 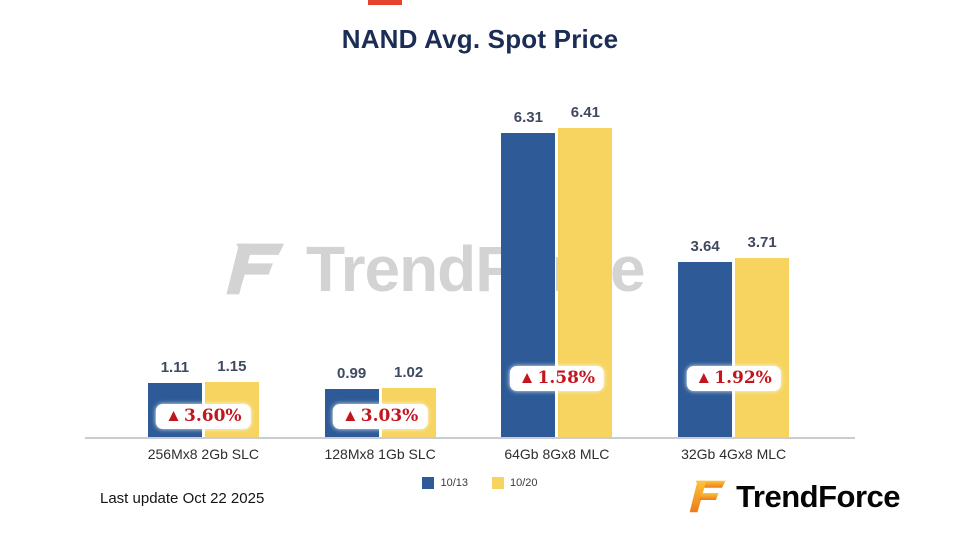 I want to click on legend-item: 10/13, so click(x=445, y=483).